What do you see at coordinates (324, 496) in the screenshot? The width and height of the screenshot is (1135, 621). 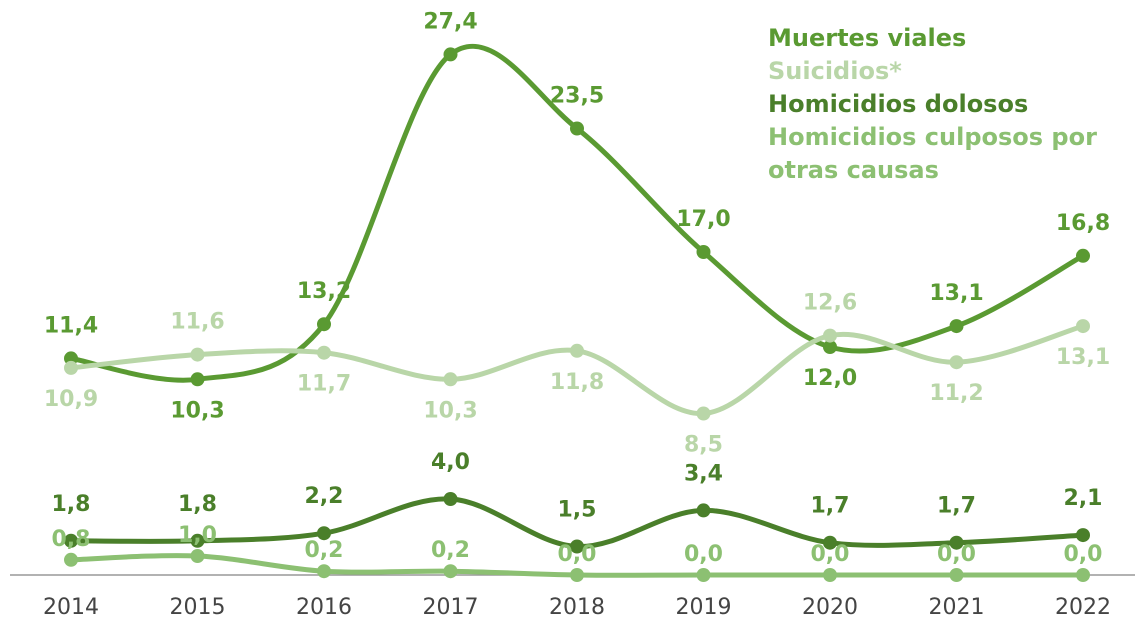 I see `data-label: 2,2` at bounding box center [324, 496].